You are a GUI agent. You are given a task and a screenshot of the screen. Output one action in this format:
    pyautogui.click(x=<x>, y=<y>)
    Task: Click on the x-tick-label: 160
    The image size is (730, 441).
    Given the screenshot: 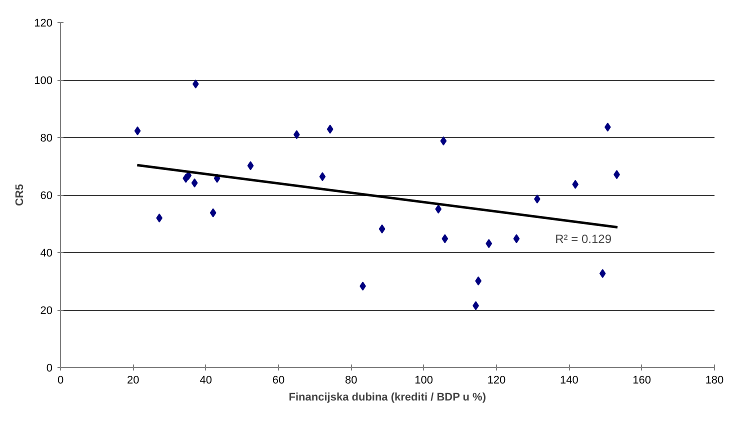 What is the action you would take?
    pyautogui.click(x=642, y=380)
    